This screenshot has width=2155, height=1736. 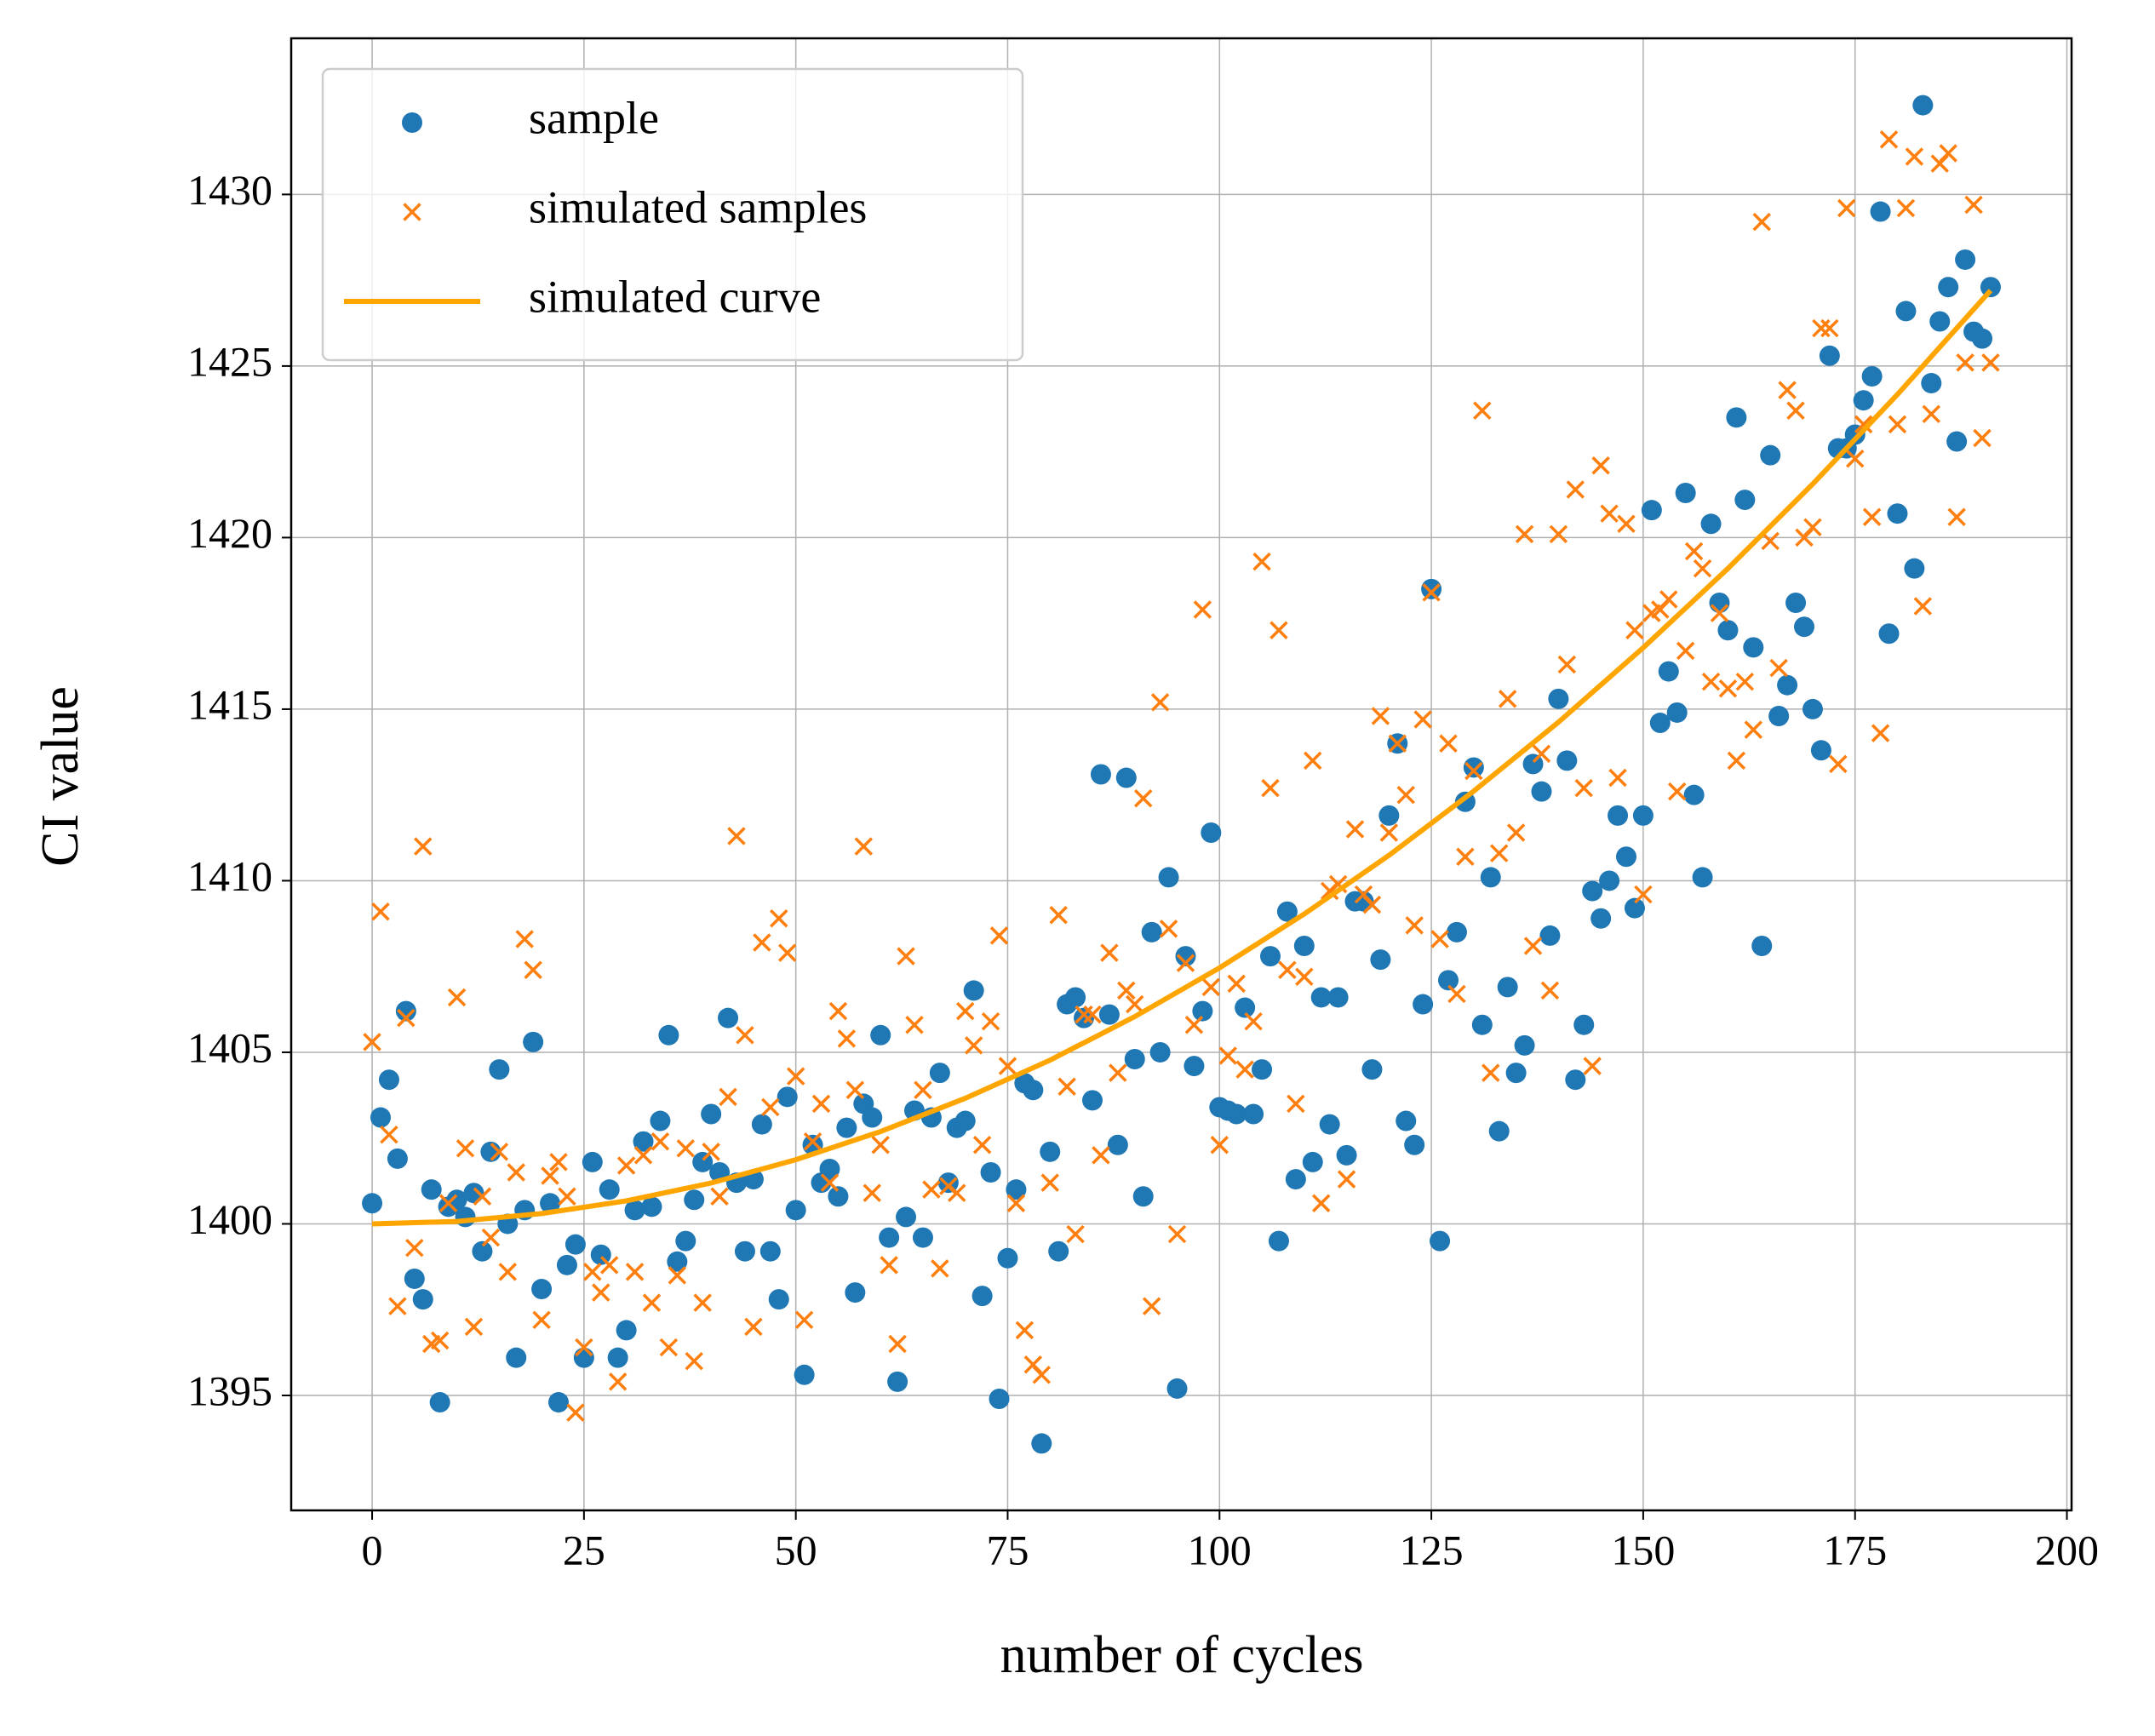 I want to click on y-tick-label: 1420, so click(x=229, y=533).